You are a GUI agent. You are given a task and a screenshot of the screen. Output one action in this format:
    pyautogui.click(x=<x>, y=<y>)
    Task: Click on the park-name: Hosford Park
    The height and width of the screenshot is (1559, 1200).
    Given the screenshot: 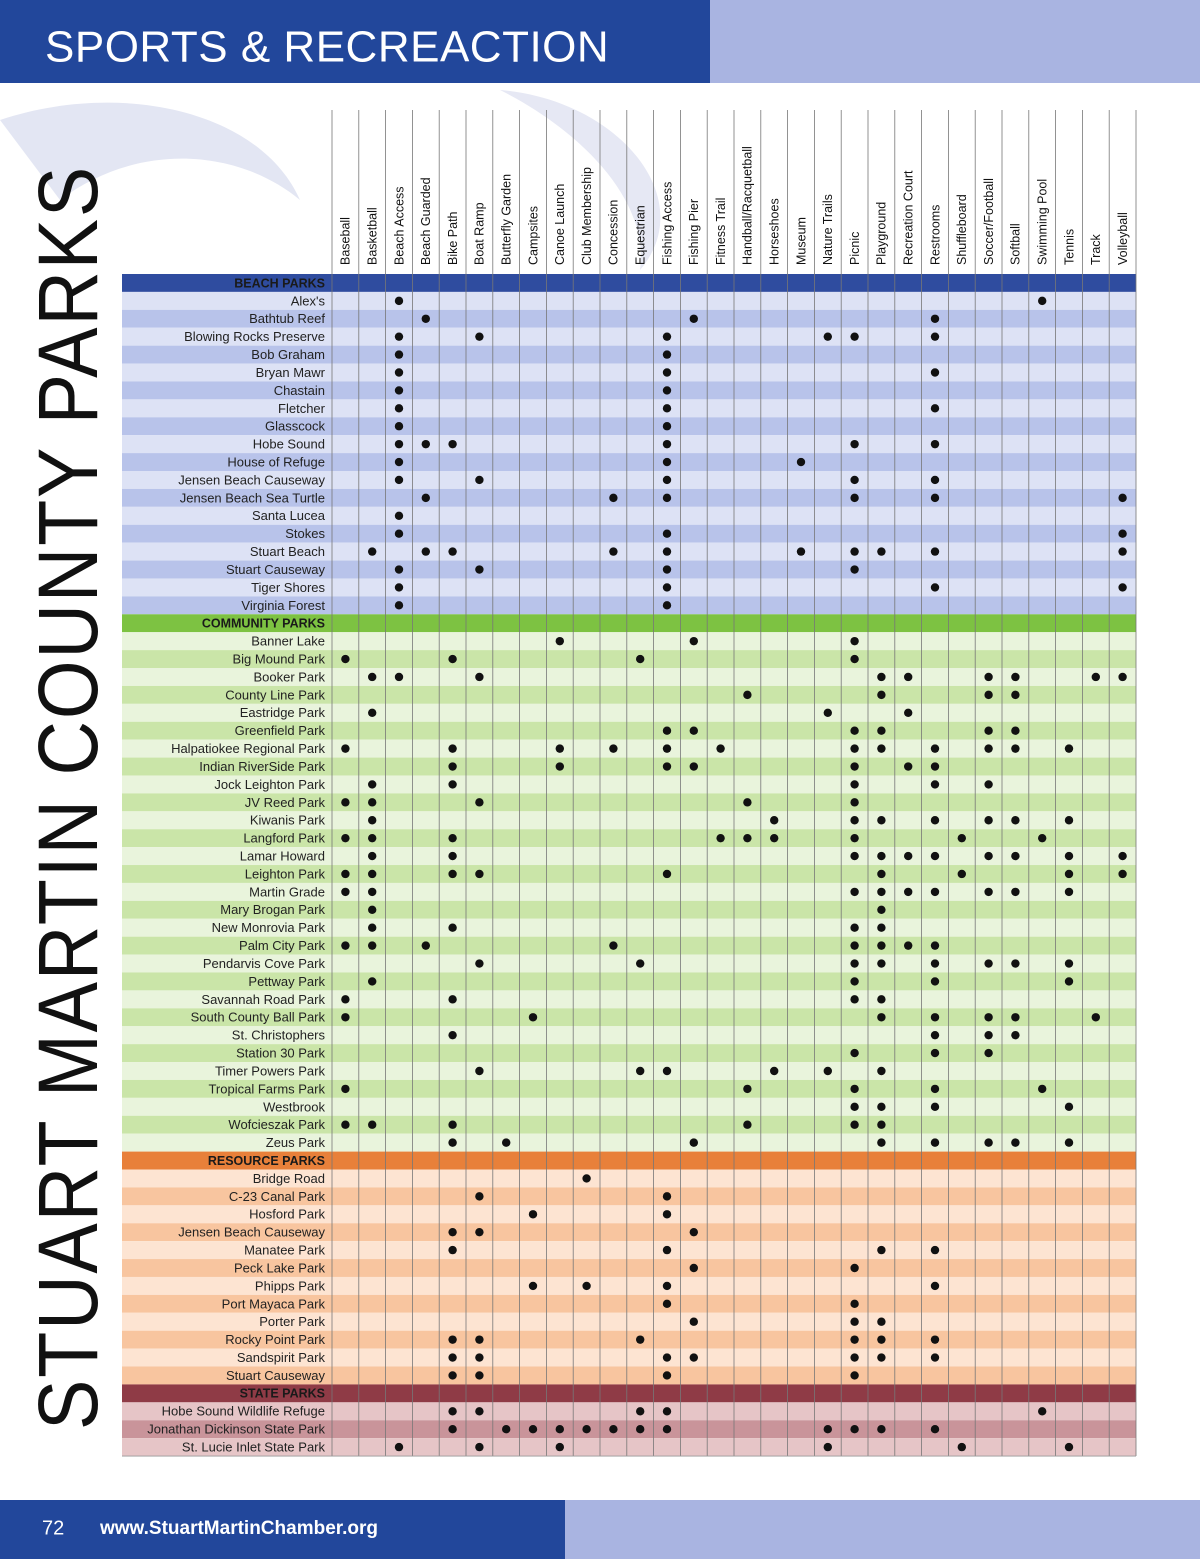 What is the action you would take?
    pyautogui.click(x=287, y=1214)
    